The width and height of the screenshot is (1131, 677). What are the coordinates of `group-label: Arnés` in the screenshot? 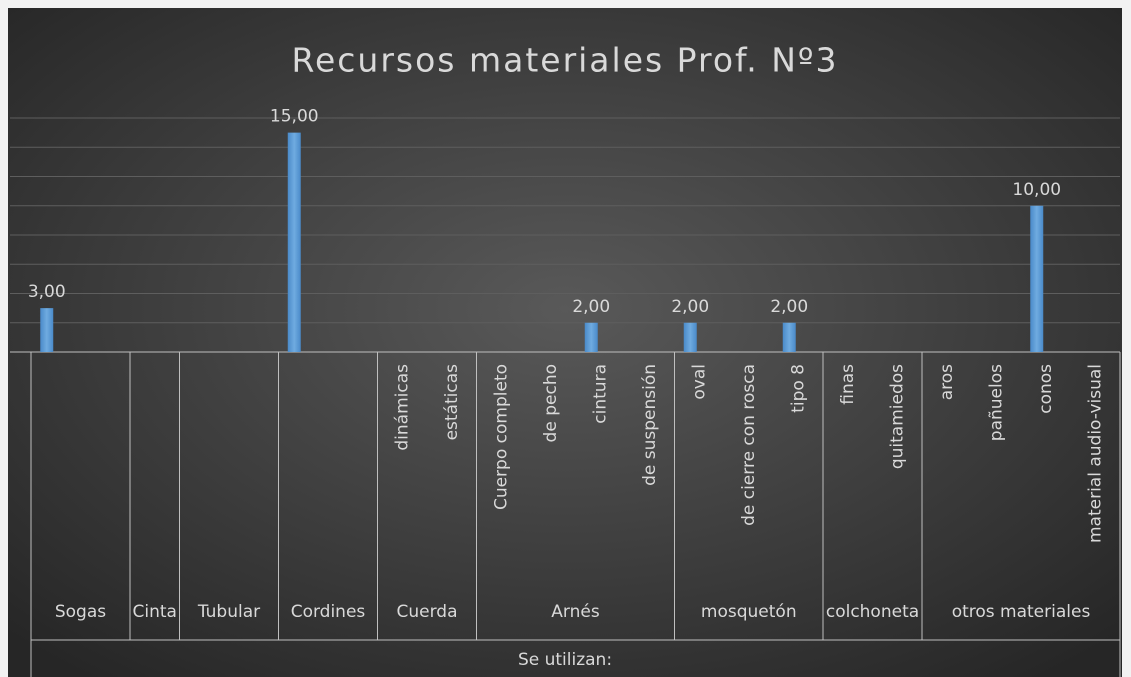 It's located at (575, 612).